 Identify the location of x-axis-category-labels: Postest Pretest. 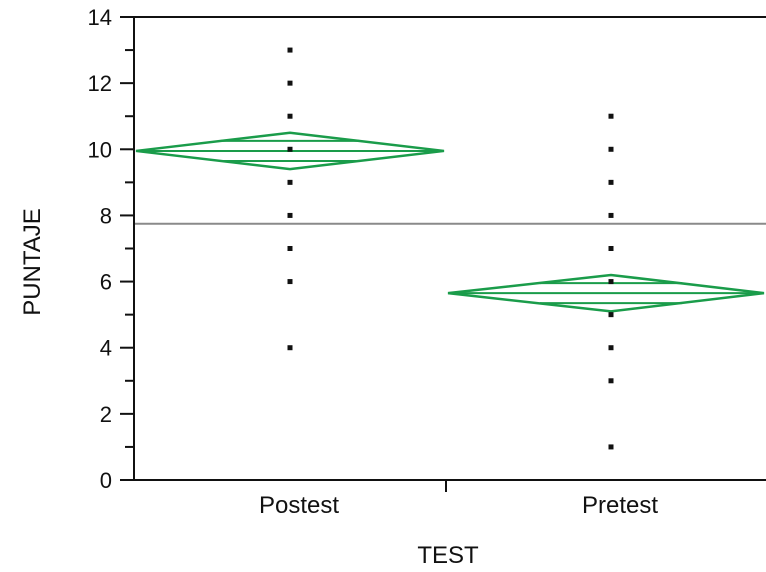
(458, 505).